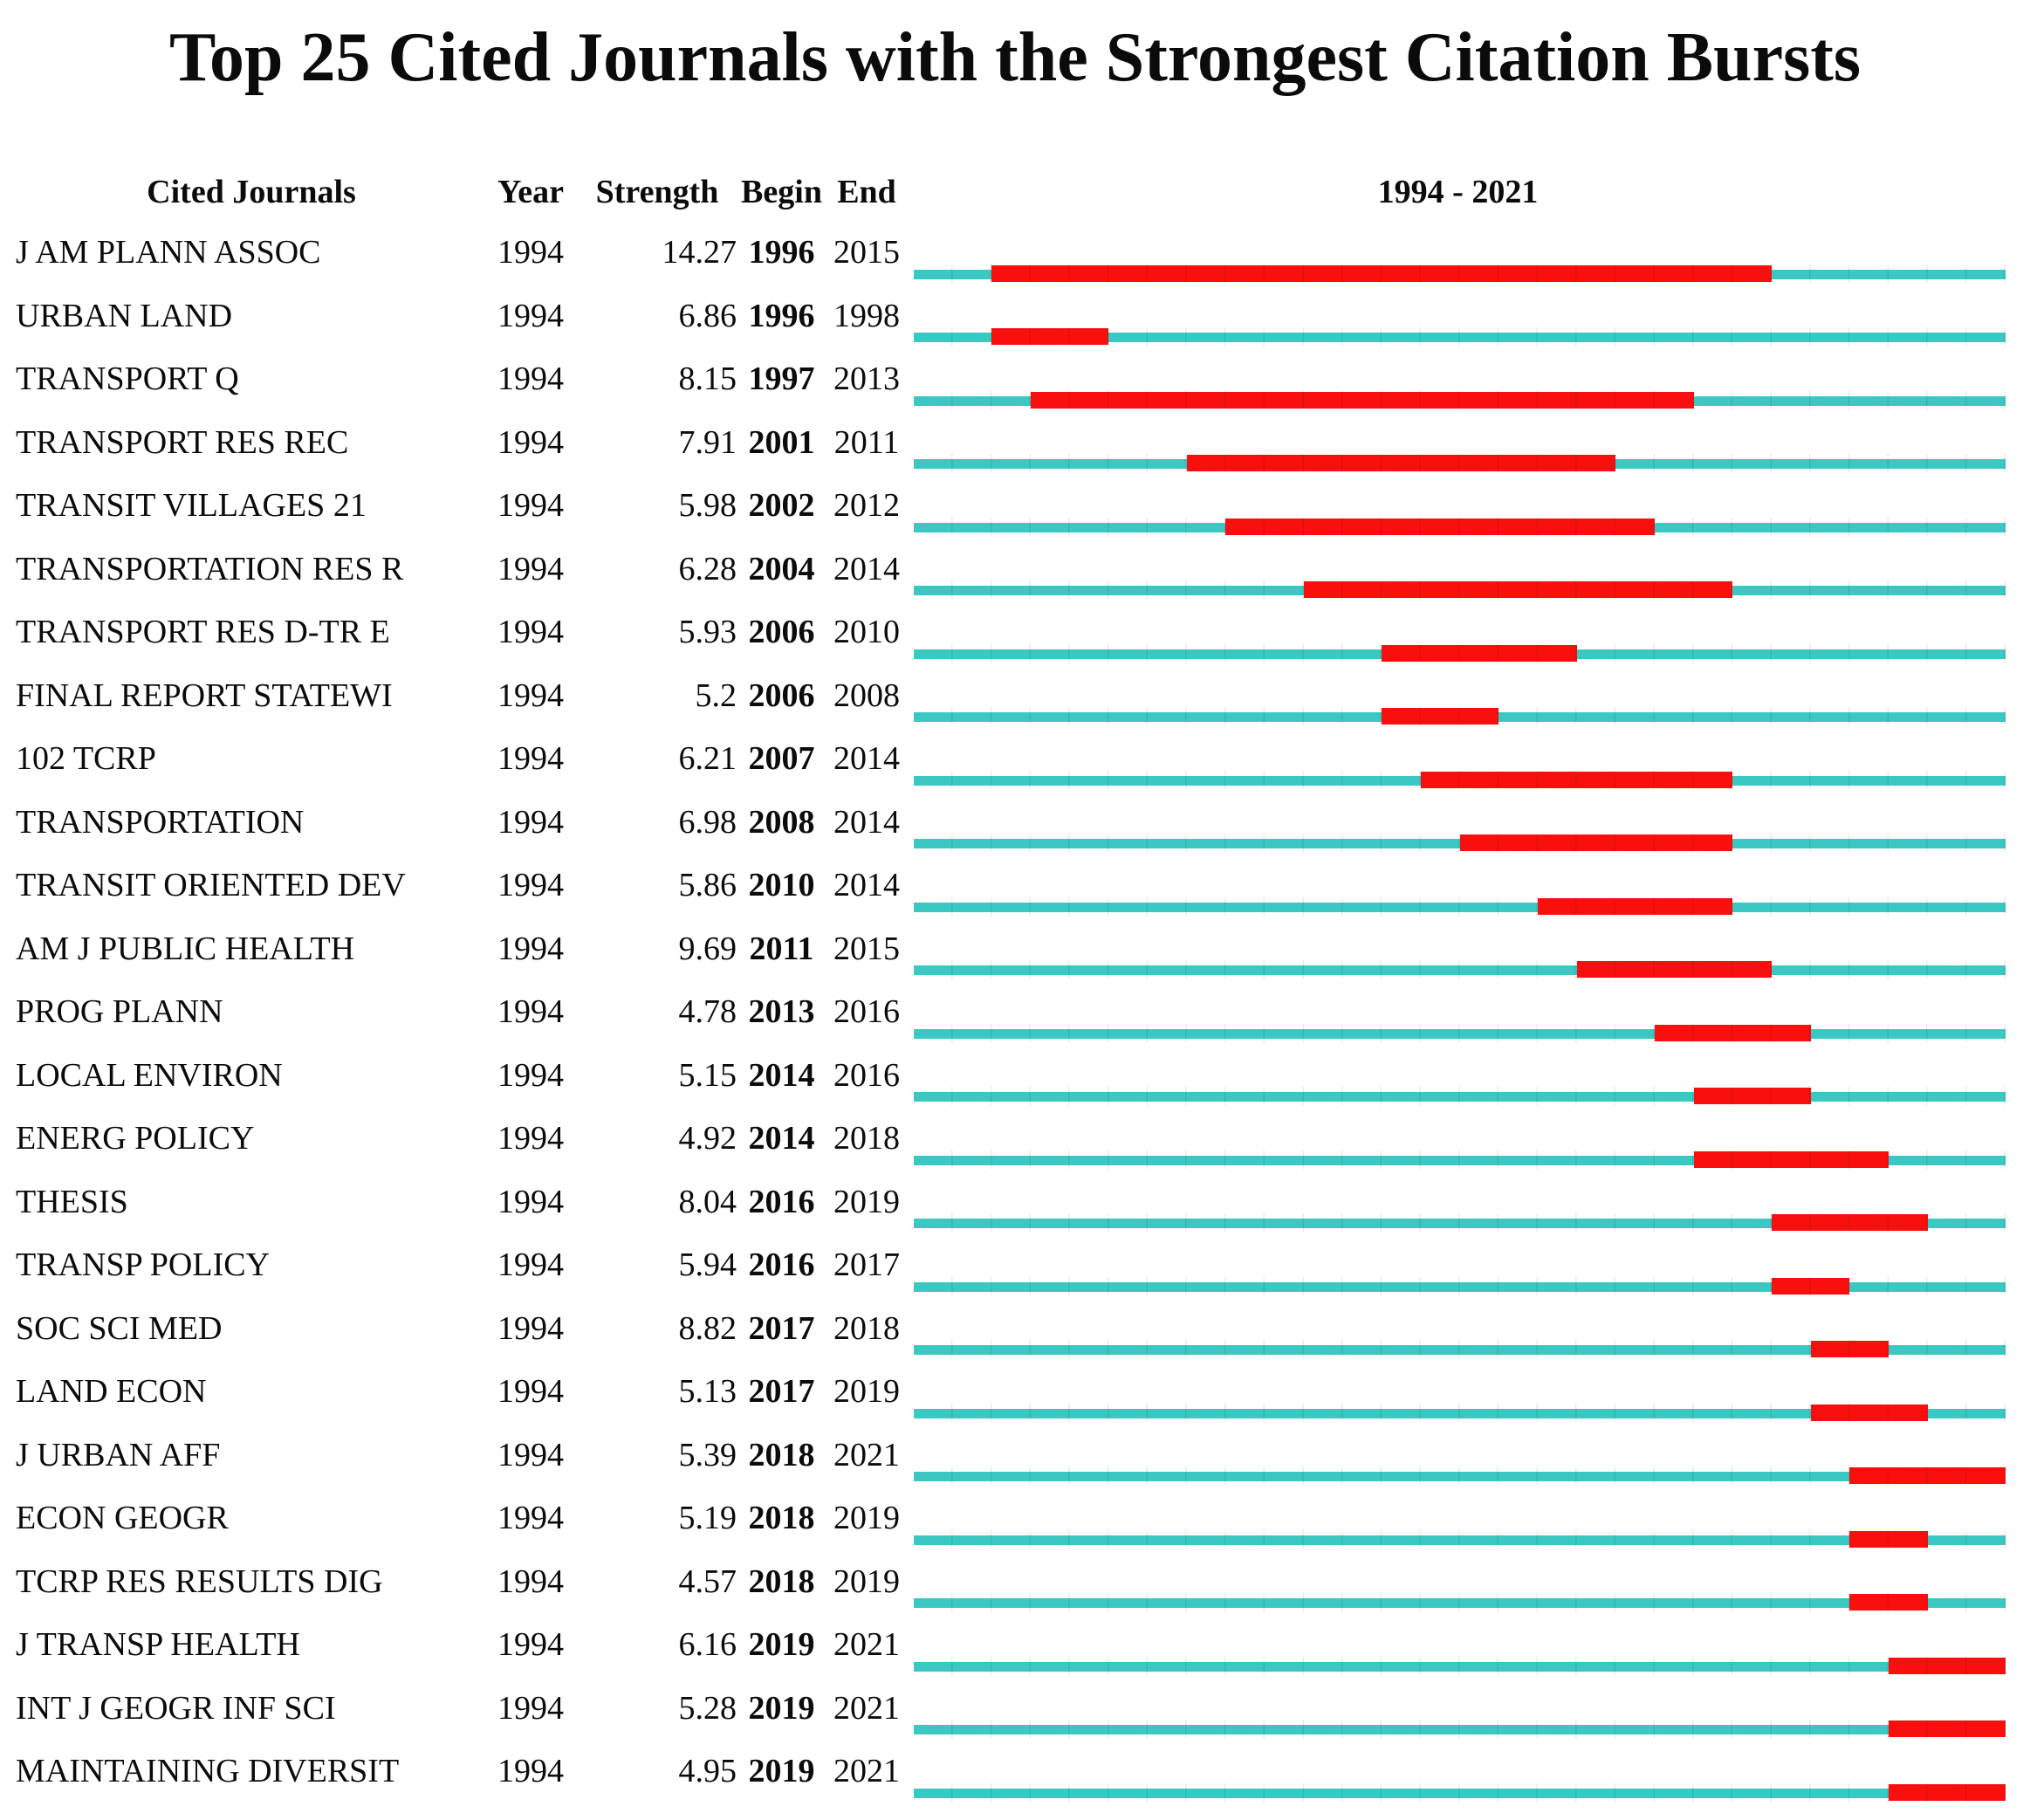  What do you see at coordinates (866, 1201) in the screenshot?
I see `end-value: 2019` at bounding box center [866, 1201].